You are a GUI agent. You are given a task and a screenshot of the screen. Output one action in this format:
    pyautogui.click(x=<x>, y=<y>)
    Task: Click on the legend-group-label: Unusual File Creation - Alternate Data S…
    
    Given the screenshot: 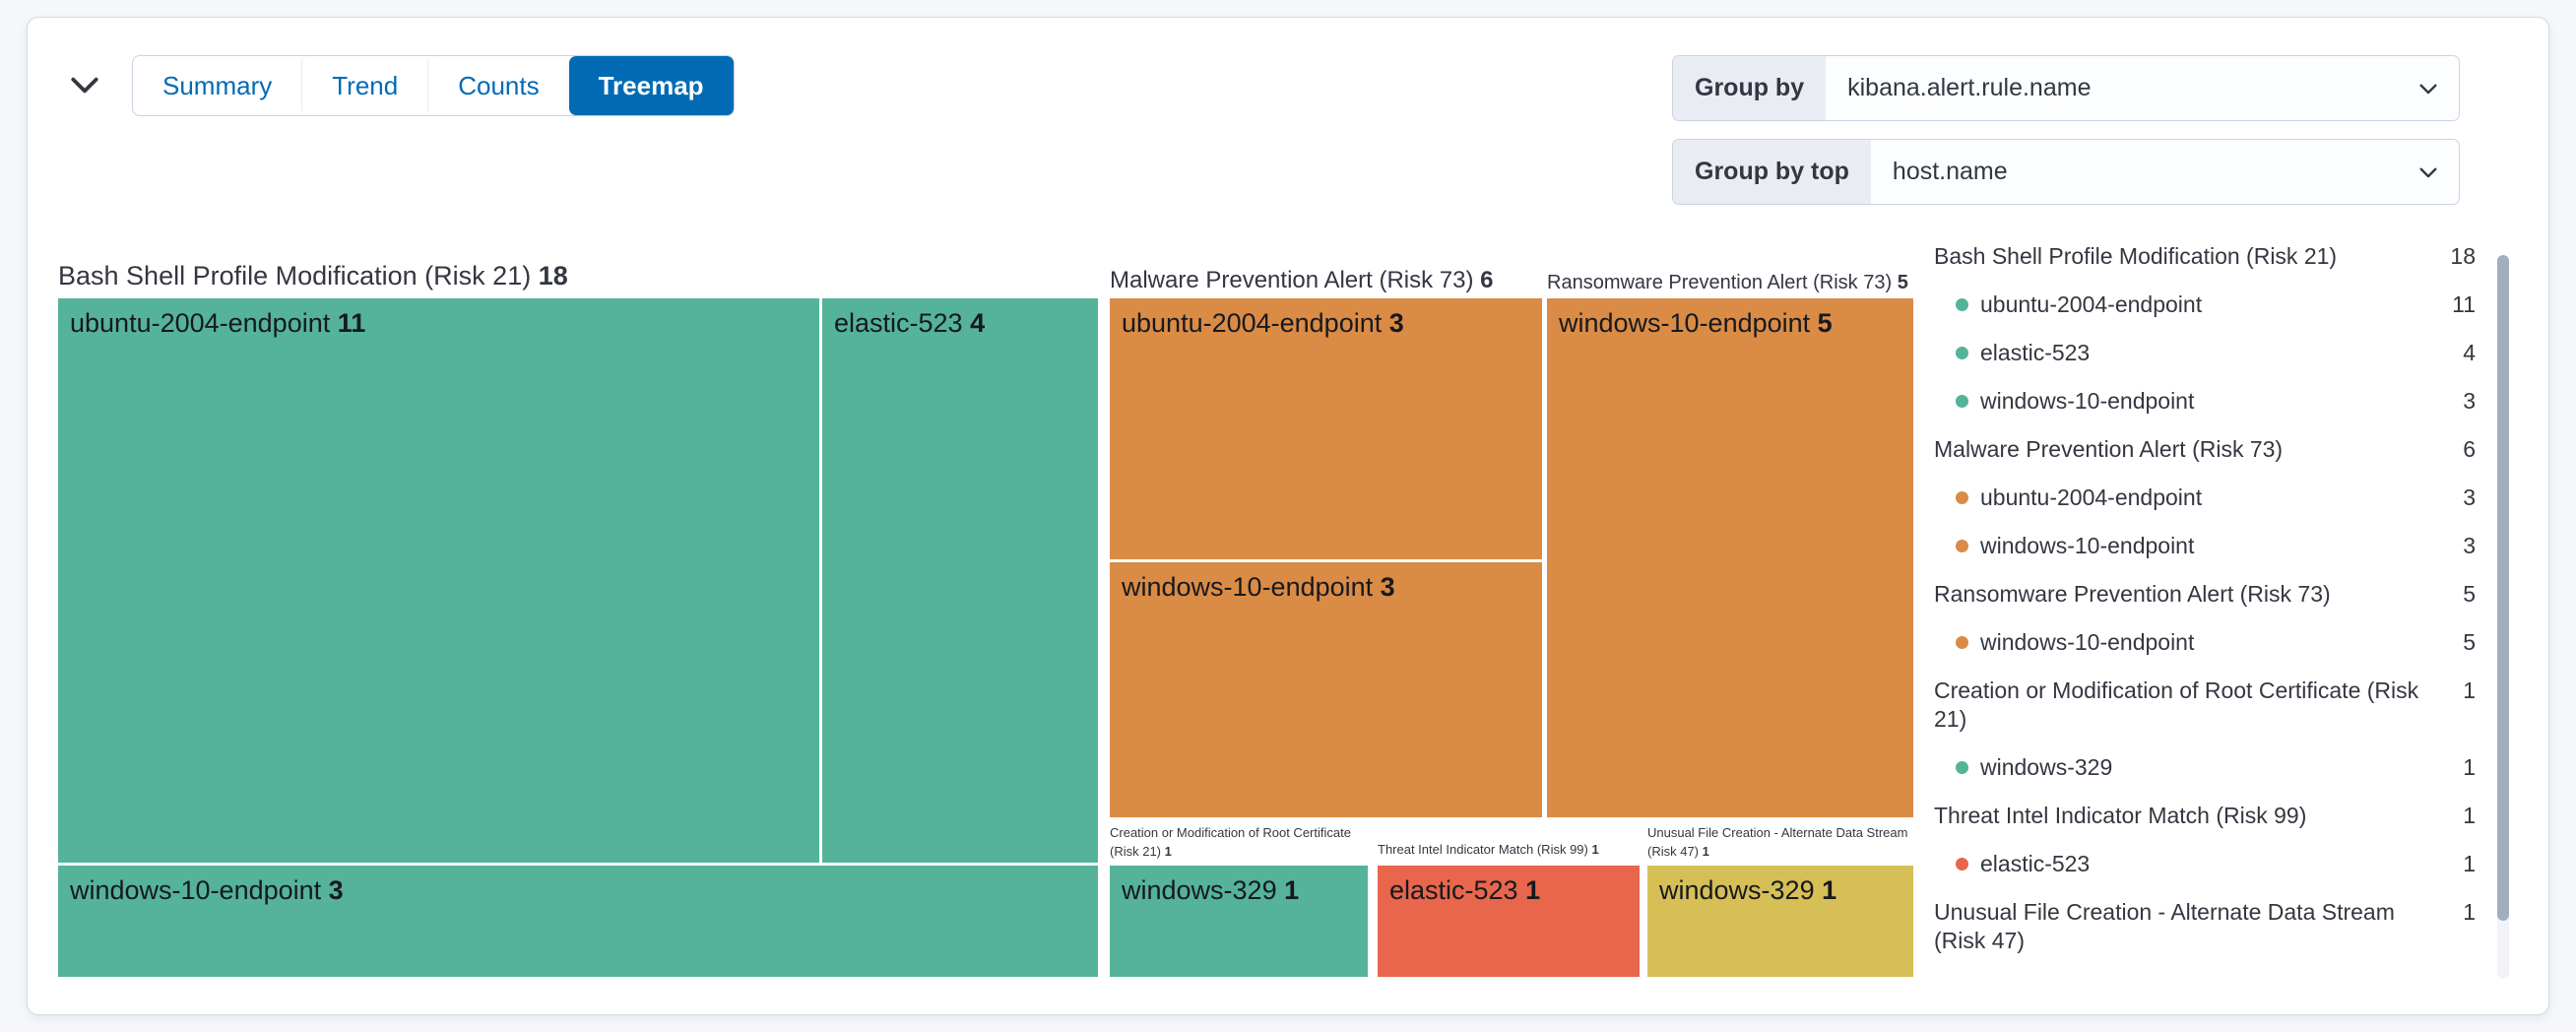 What is the action you would take?
    pyautogui.click(x=2164, y=926)
    